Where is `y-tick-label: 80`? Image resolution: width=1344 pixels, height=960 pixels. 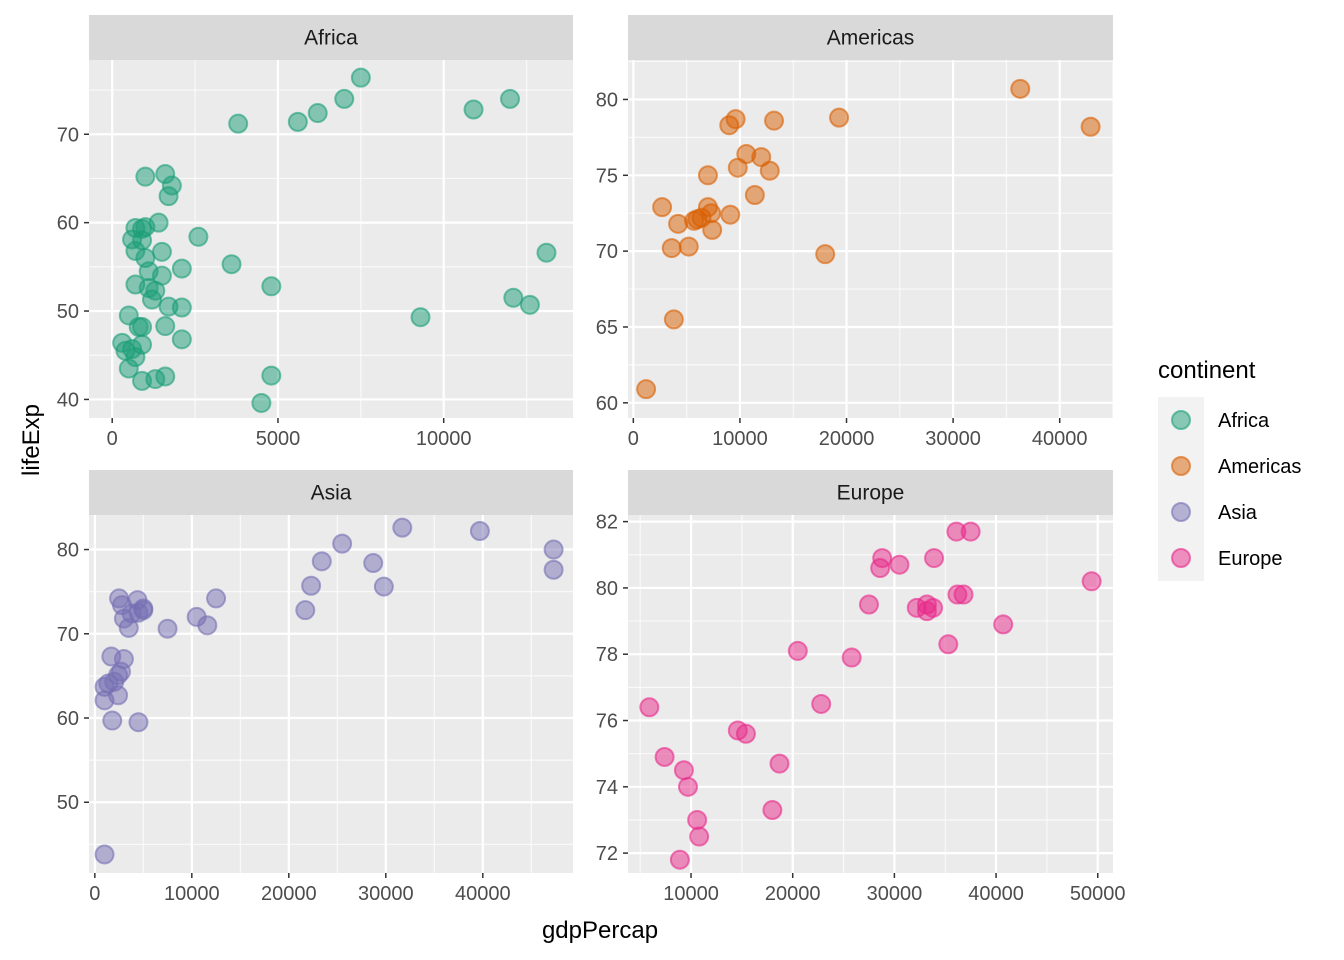 y-tick-label: 80 is located at coordinates (607, 100).